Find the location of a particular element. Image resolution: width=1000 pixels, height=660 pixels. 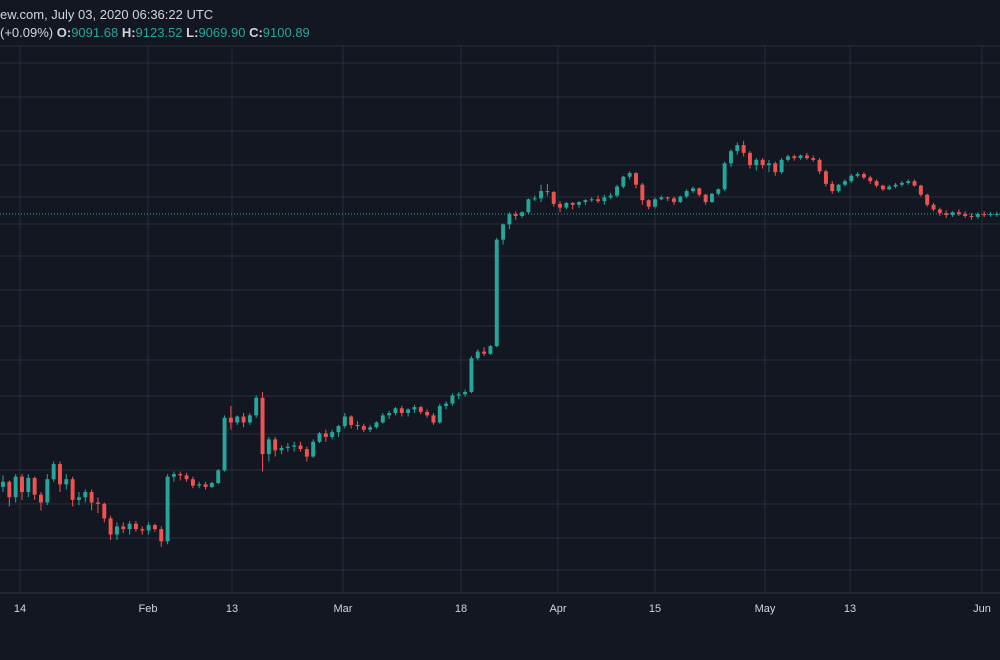

symbol-source-date: ew.com, July 03, 2020 06:36:22 UTC is located at coordinates (107, 14).